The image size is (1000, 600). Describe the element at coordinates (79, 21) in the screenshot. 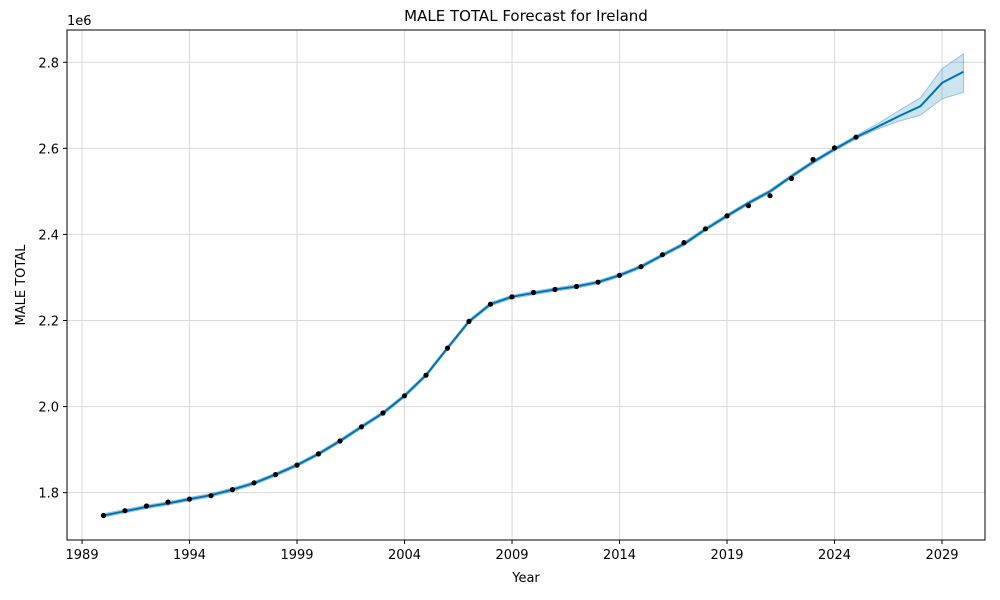

I see `y-axis-offset-label: 1e6` at that location.